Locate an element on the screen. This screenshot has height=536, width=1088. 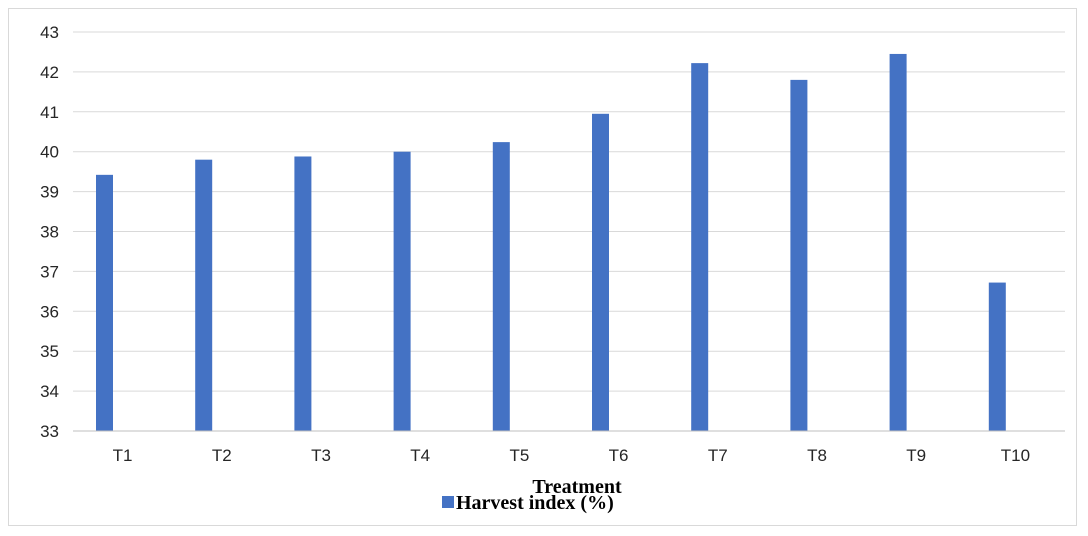
bar-t3 is located at coordinates (303, 293).